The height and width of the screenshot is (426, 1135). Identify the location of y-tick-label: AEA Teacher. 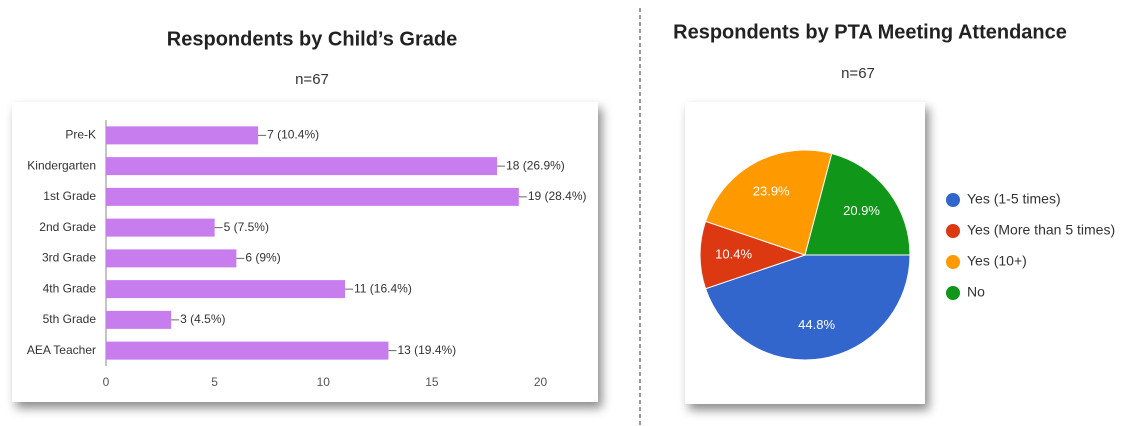
(61, 350).